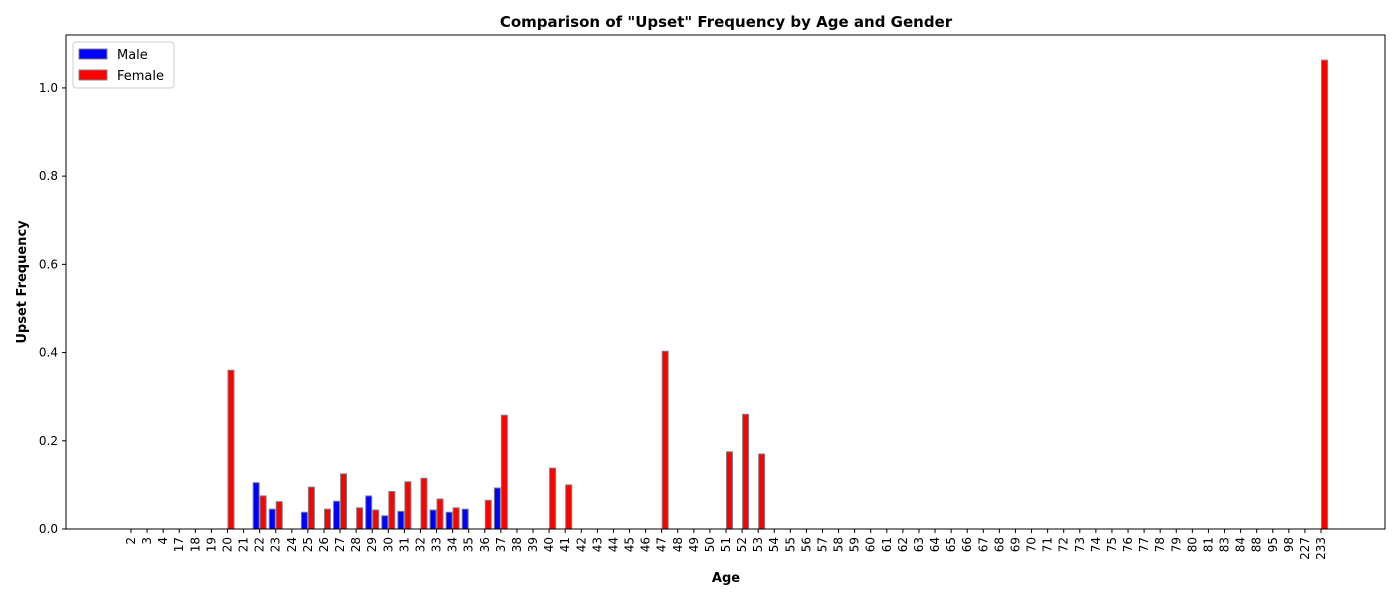 The image size is (1400, 600). I want to click on x-tick-label: 63, so click(919, 544).